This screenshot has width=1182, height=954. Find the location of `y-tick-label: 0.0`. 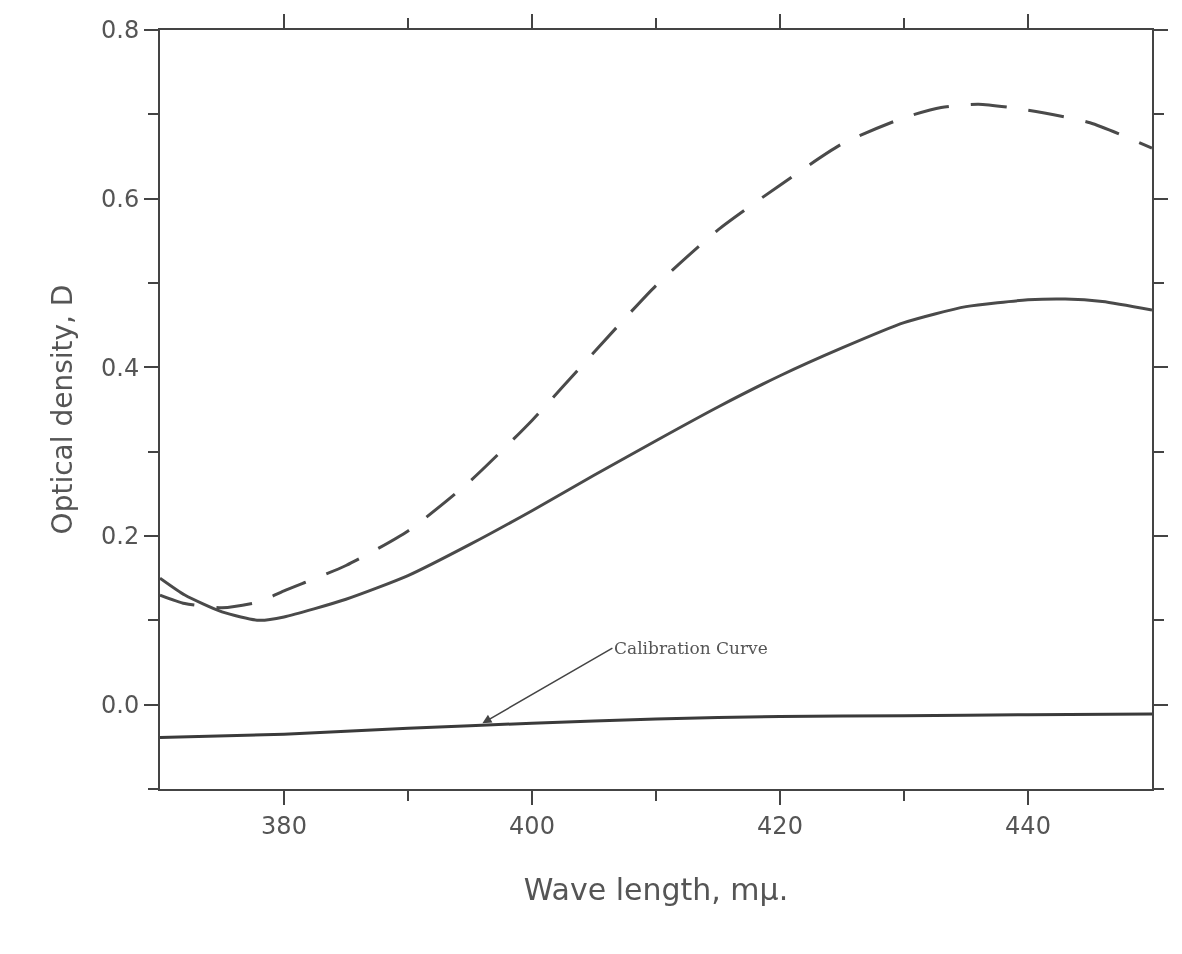

y-tick-label: 0.0 is located at coordinates (120, 705).